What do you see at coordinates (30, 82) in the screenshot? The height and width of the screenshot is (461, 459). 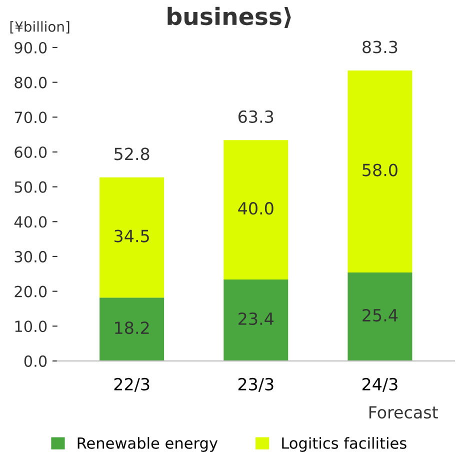 I see `y-tick-label: 80.0` at bounding box center [30, 82].